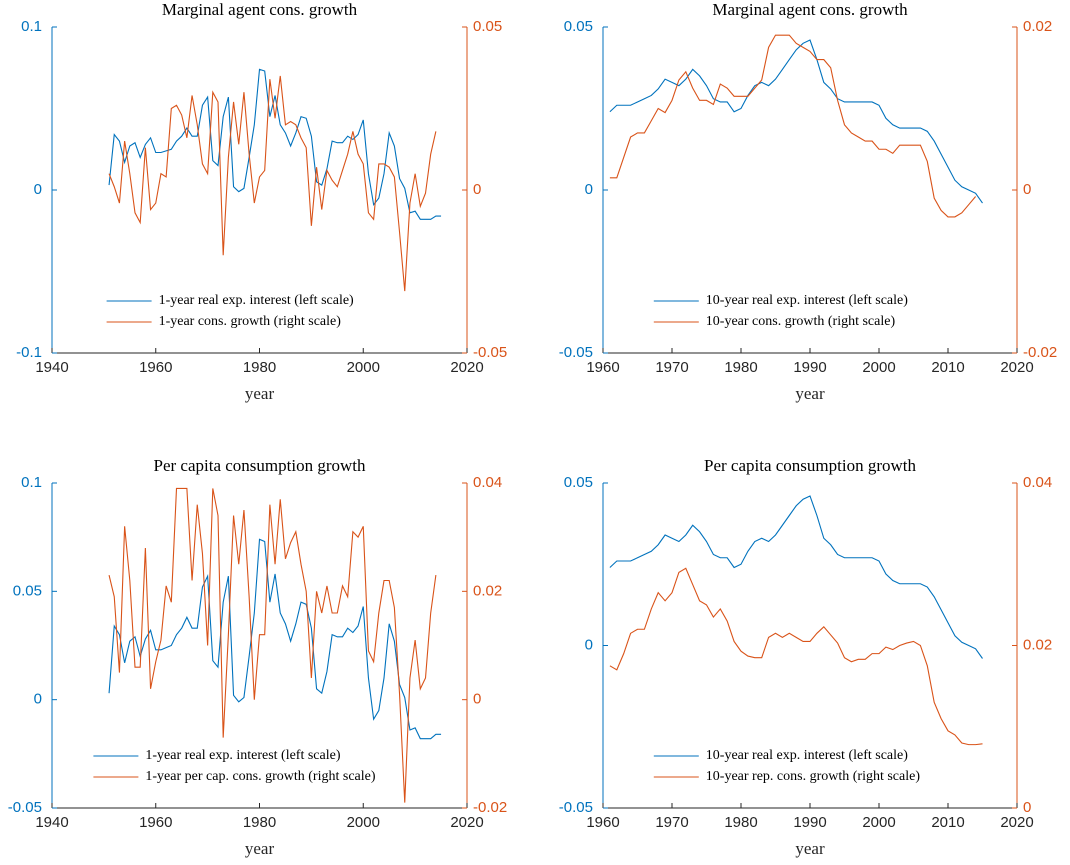 The height and width of the screenshot is (865, 1070). I want to click on y2-tick-label: -0.05, so click(490, 352).